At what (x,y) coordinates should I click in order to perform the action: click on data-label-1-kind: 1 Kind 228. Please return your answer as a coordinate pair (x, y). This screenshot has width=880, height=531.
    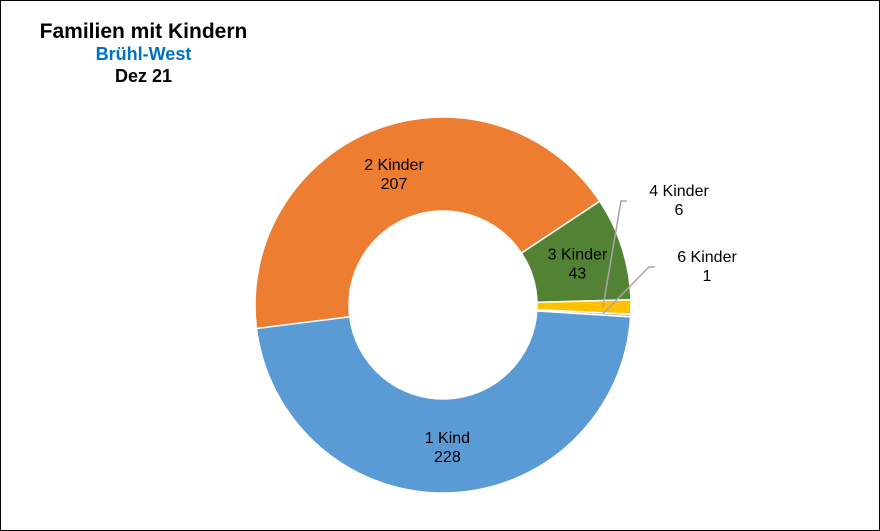
    Looking at the image, I should click on (447, 448).